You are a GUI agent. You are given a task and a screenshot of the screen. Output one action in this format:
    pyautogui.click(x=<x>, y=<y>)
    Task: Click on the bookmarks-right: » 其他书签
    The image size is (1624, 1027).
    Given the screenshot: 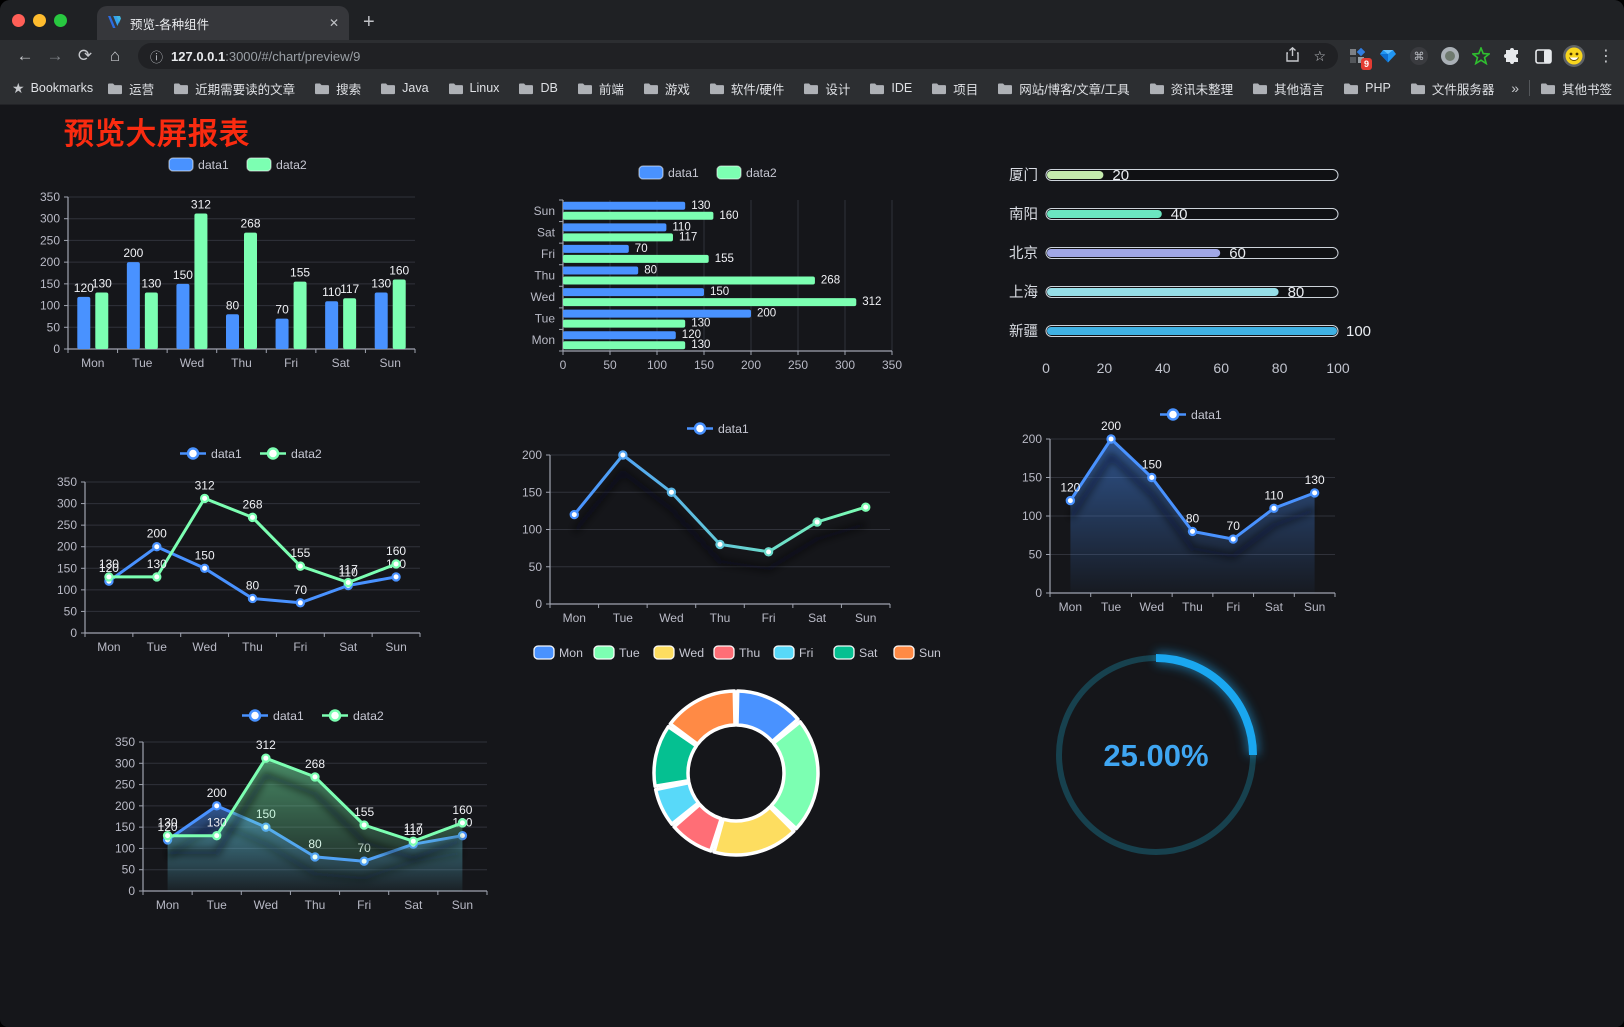 What is the action you would take?
    pyautogui.click(x=1561, y=88)
    